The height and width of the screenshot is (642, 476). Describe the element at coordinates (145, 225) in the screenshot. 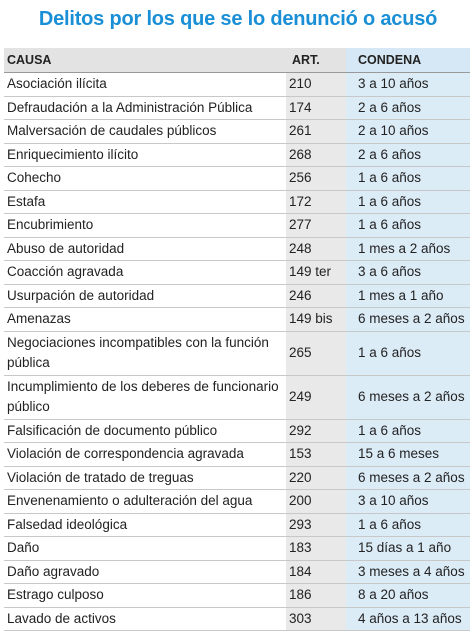

I see `table-cell: Encubrimiento` at that location.